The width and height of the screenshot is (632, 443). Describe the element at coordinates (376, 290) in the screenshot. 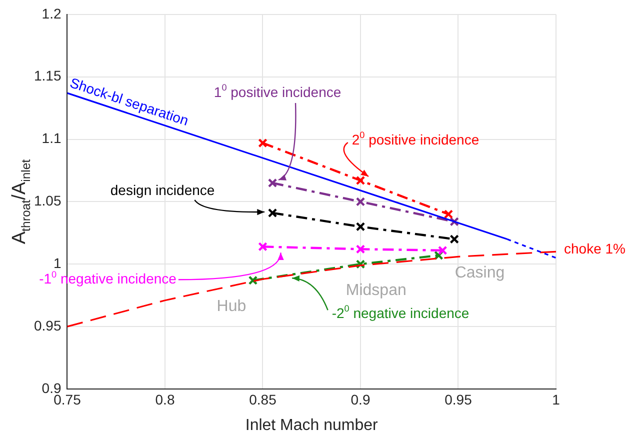

I see `annotation: Midspan` at that location.